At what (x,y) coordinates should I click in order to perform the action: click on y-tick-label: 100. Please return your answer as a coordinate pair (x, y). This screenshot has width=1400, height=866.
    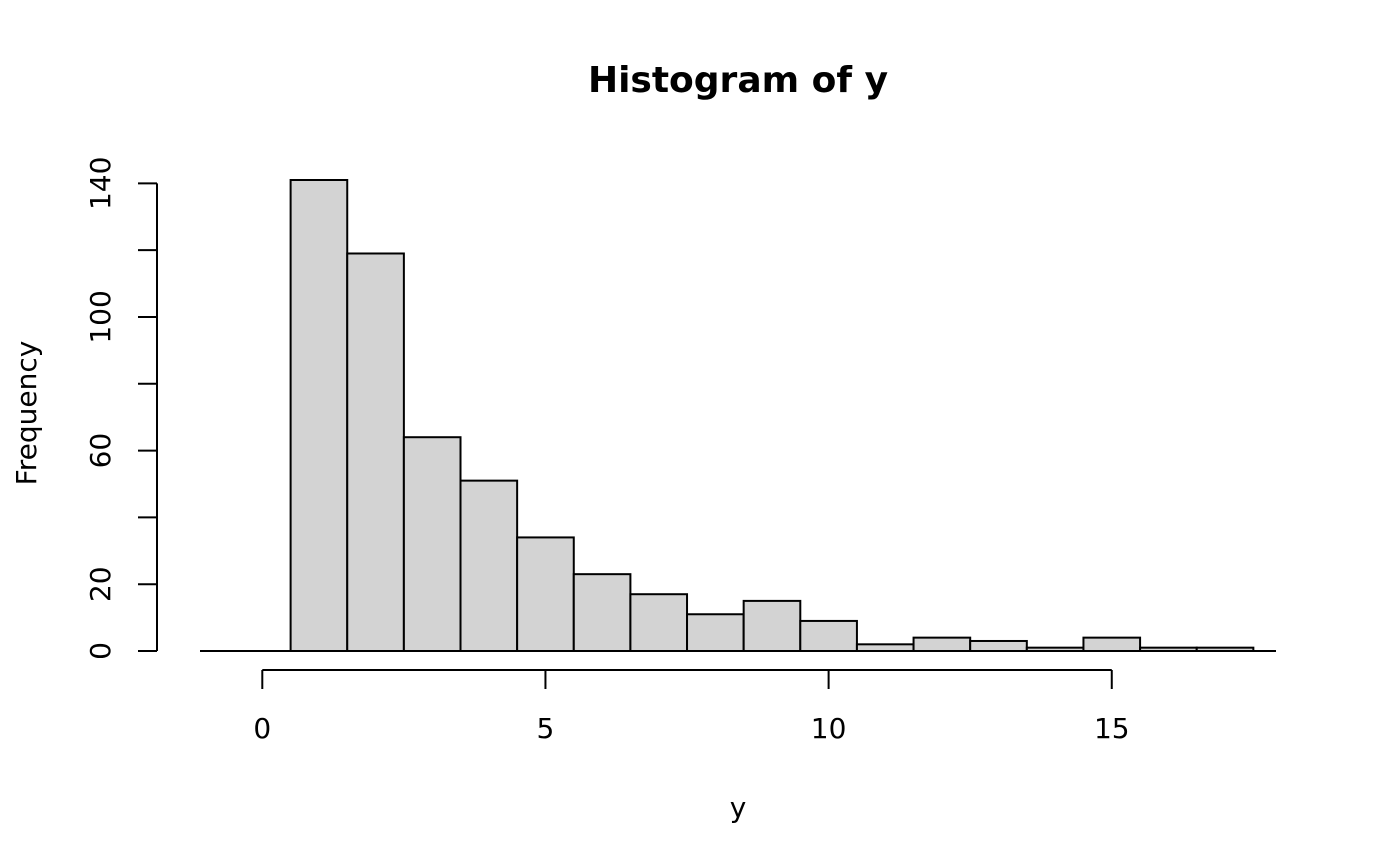
    Looking at the image, I should click on (100, 316).